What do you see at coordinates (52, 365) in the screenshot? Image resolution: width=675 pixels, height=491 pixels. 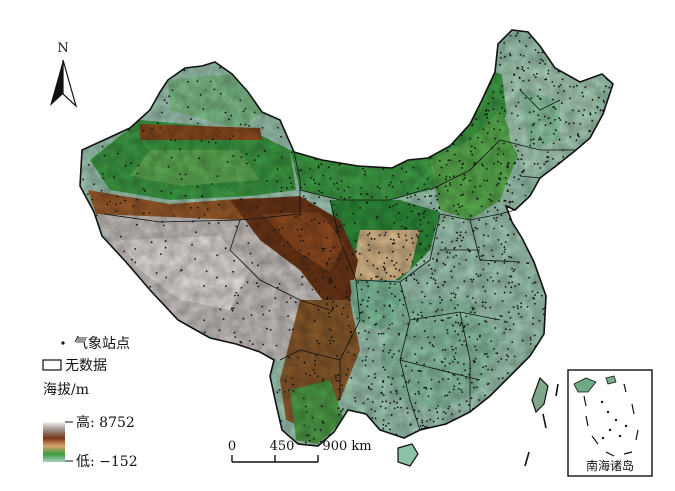 I see `nodata-swatch-icon` at bounding box center [52, 365].